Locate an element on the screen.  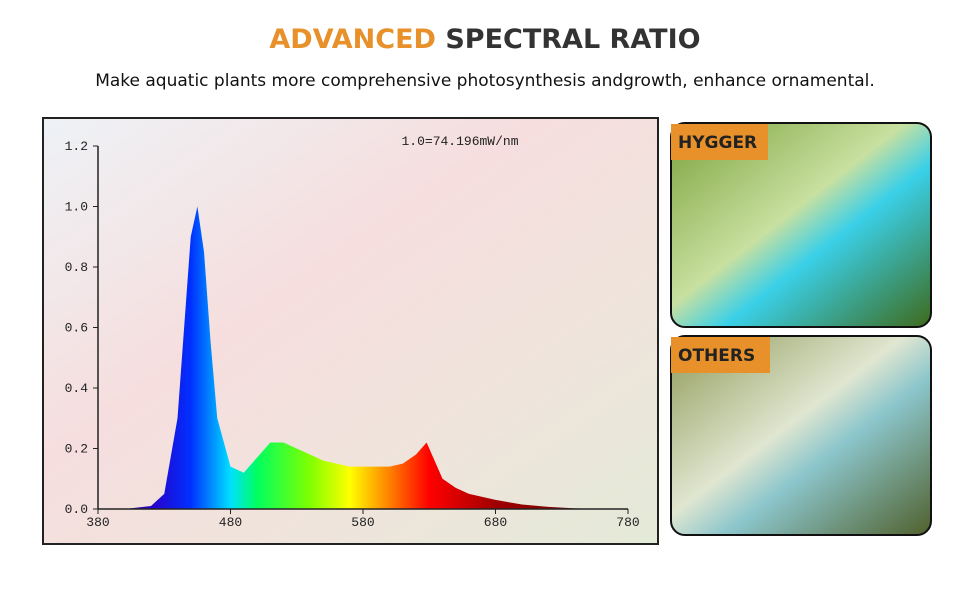
title-rest: SPECTRAL RATIO is located at coordinates (572, 39).